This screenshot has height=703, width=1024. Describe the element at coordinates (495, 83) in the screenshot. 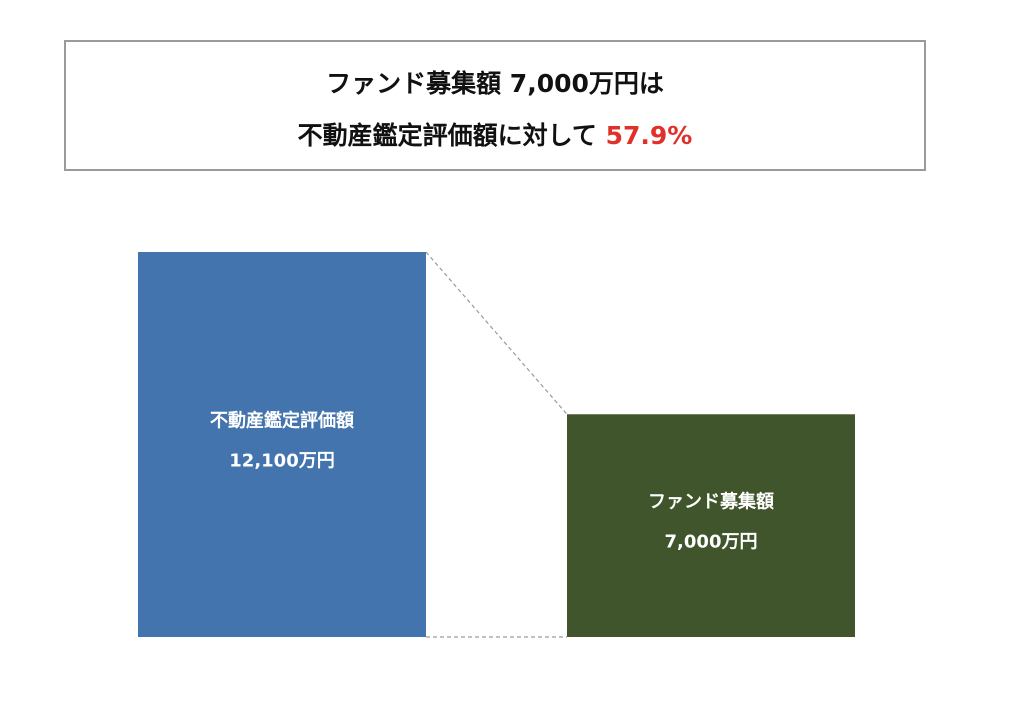

I see `headline-line1: ファンド募集額 7,000万円は` at that location.